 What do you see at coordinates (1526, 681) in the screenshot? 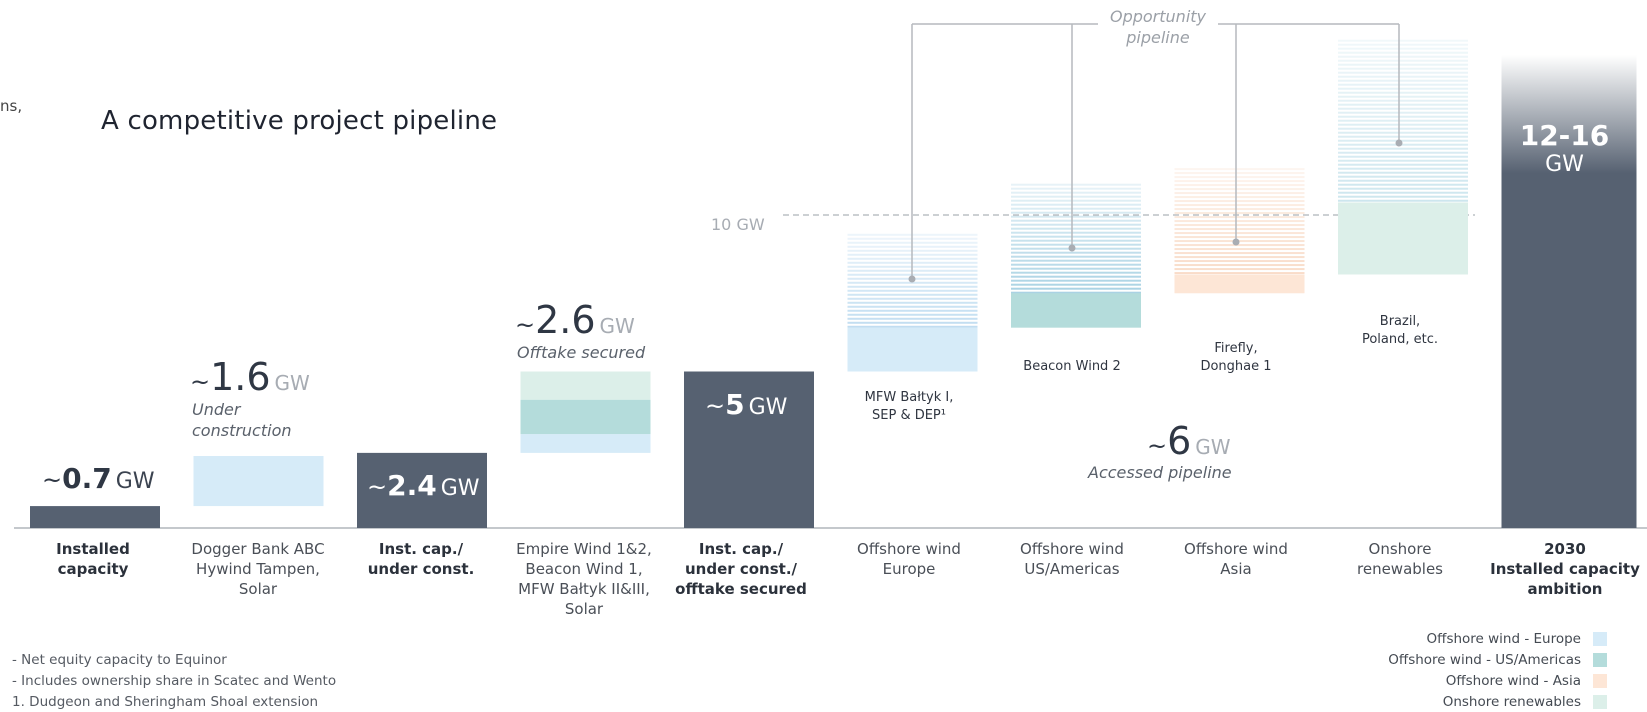
I see `legend-item-asia: Offshore wind - Asia` at bounding box center [1526, 681].